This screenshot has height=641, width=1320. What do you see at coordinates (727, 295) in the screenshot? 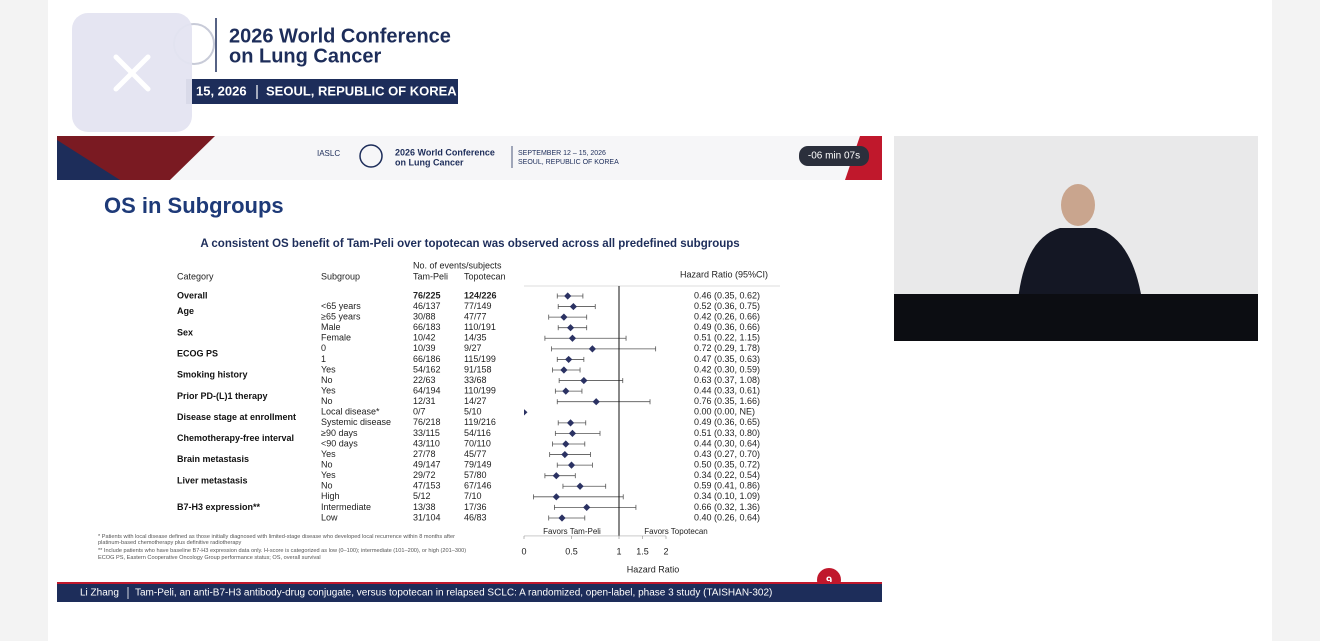
I see `hr-label: 0.46 (0.35, 0.62)` at bounding box center [727, 295].